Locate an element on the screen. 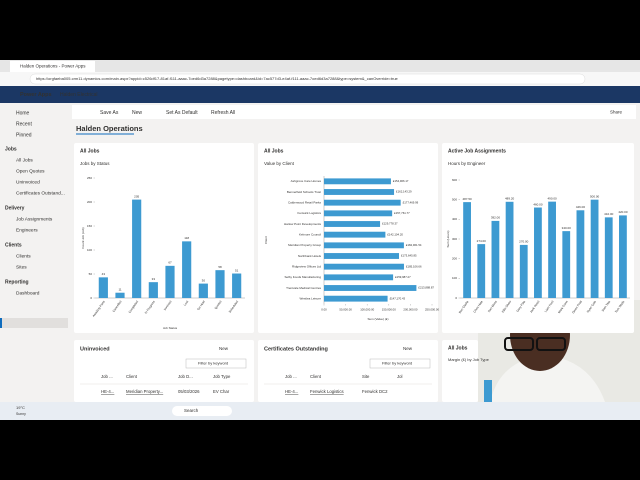 The height and width of the screenshot is (480, 640). value-label: £142,104.20 is located at coordinates (395, 234).